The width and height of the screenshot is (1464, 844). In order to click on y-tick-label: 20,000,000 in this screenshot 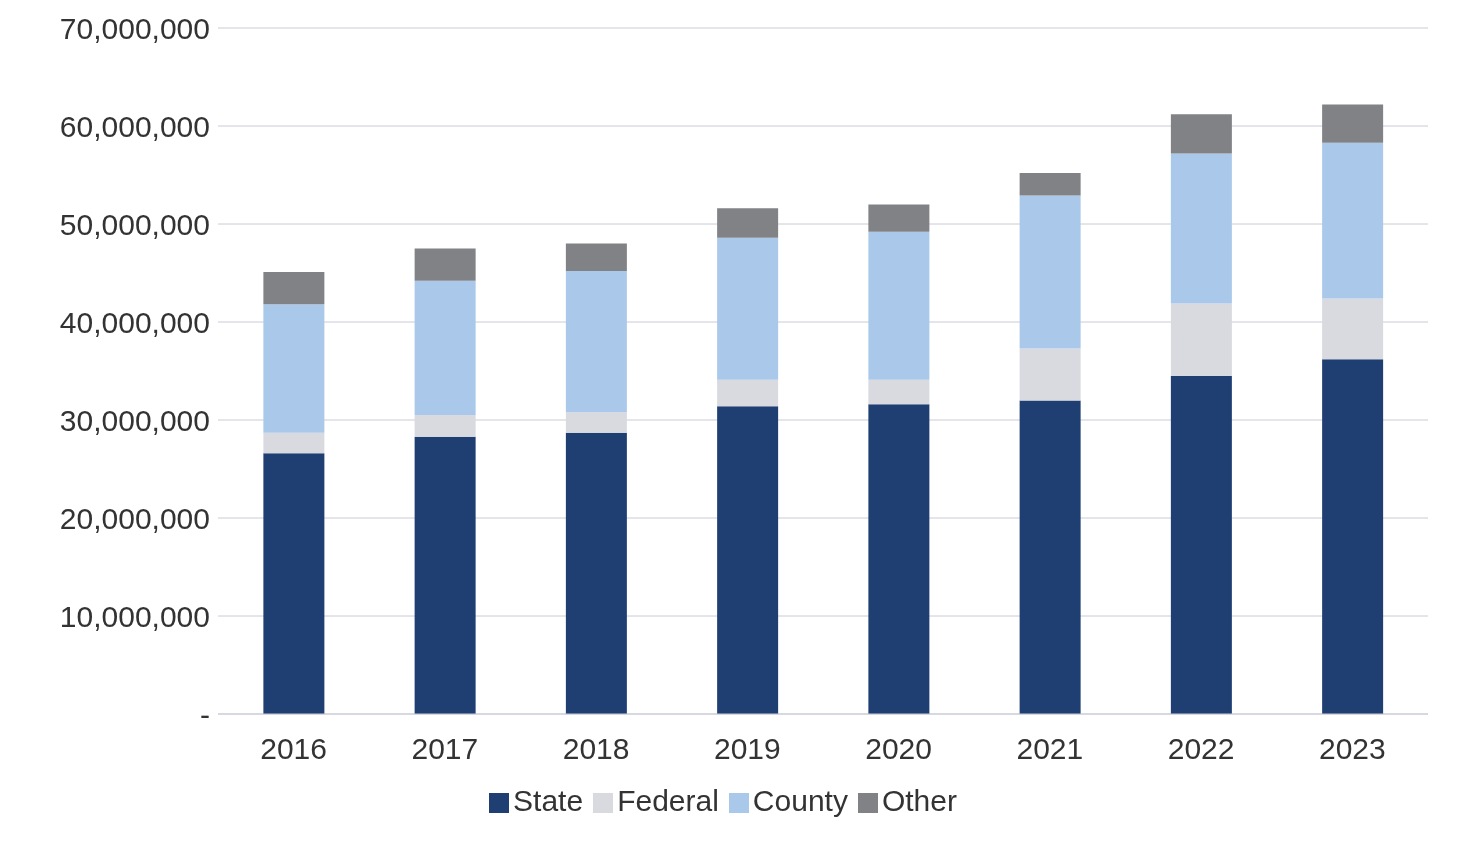, I will do `click(134, 518)`.